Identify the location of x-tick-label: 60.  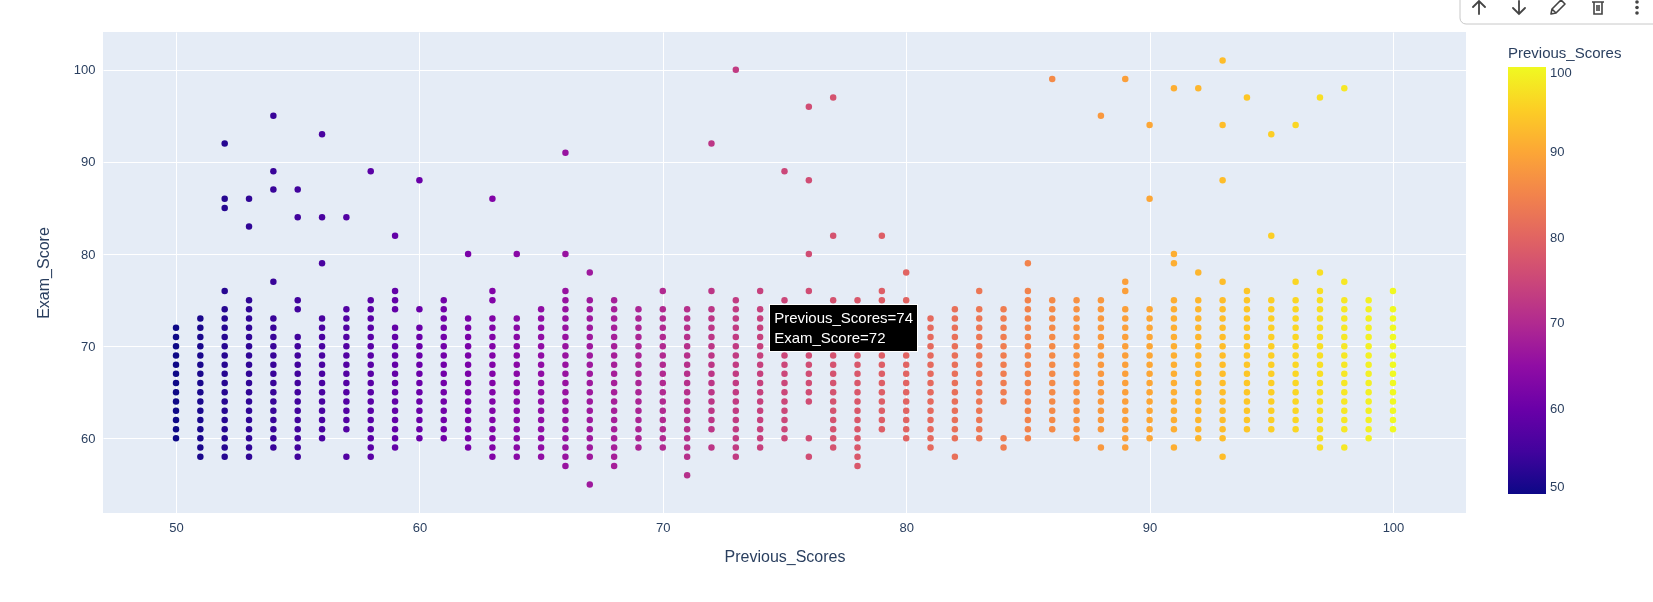
(420, 527).